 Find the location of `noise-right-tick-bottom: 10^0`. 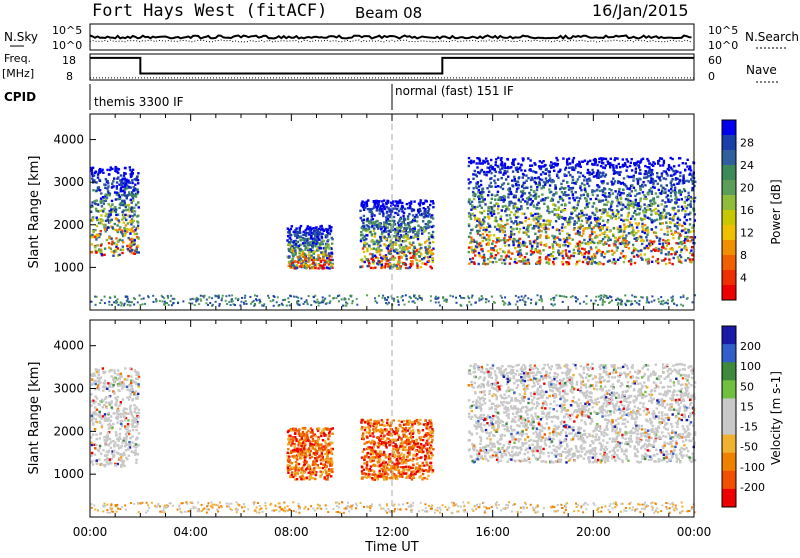

noise-right-tick-bottom: 10^0 is located at coordinates (723, 45).